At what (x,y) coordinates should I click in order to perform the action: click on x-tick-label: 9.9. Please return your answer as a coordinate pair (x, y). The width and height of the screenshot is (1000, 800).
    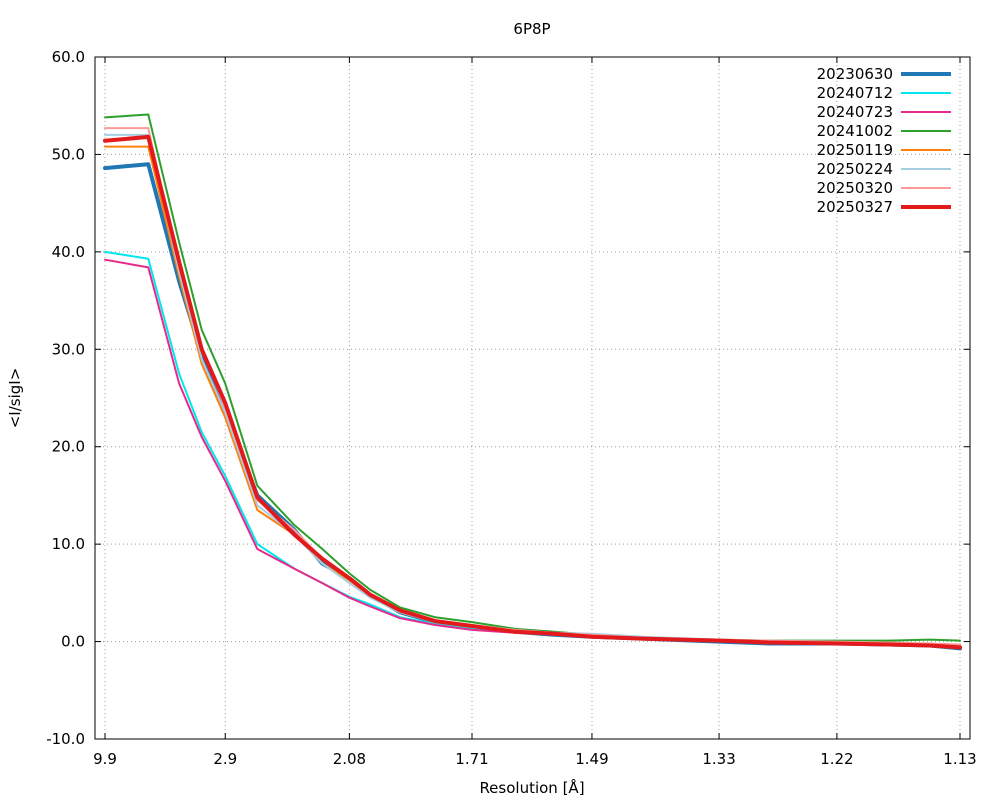
    Looking at the image, I should click on (105, 759).